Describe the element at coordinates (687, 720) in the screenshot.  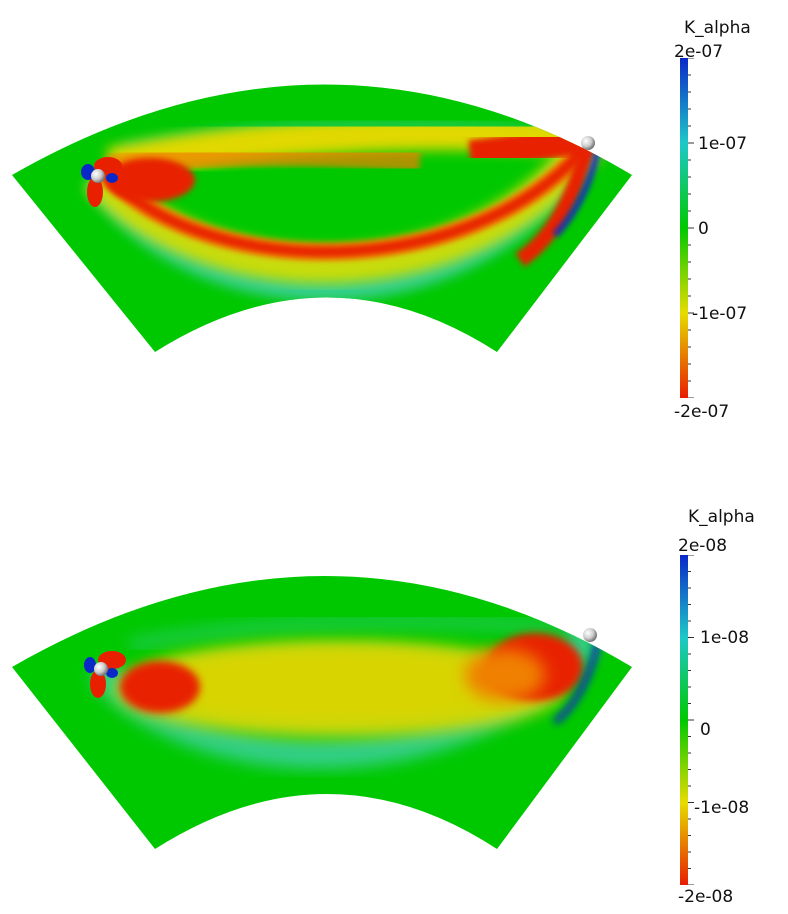
I see `colorbar-gradient-bottom` at that location.